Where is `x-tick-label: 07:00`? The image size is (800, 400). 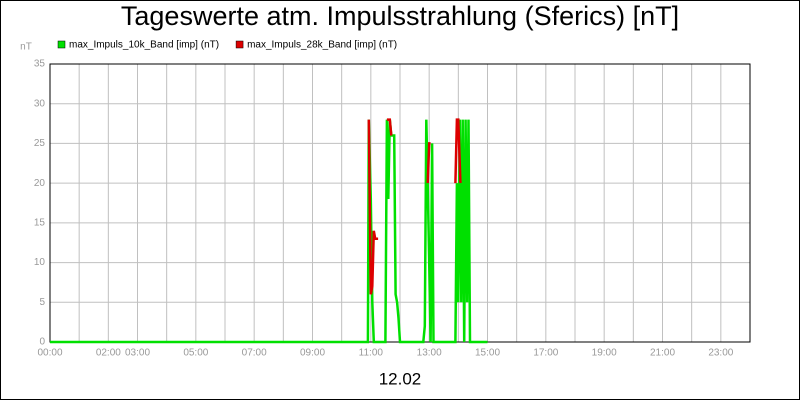
x-tick-label: 07:00 is located at coordinates (254, 353).